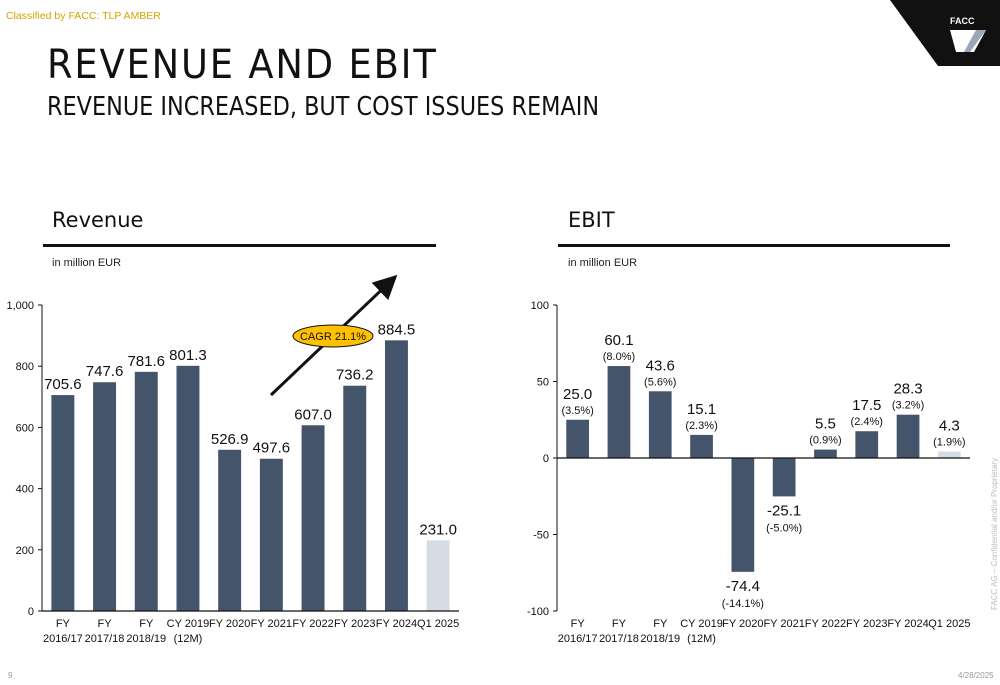  What do you see at coordinates (867, 422) in the screenshot?
I see `data-label-margin: (2.4%)` at bounding box center [867, 422].